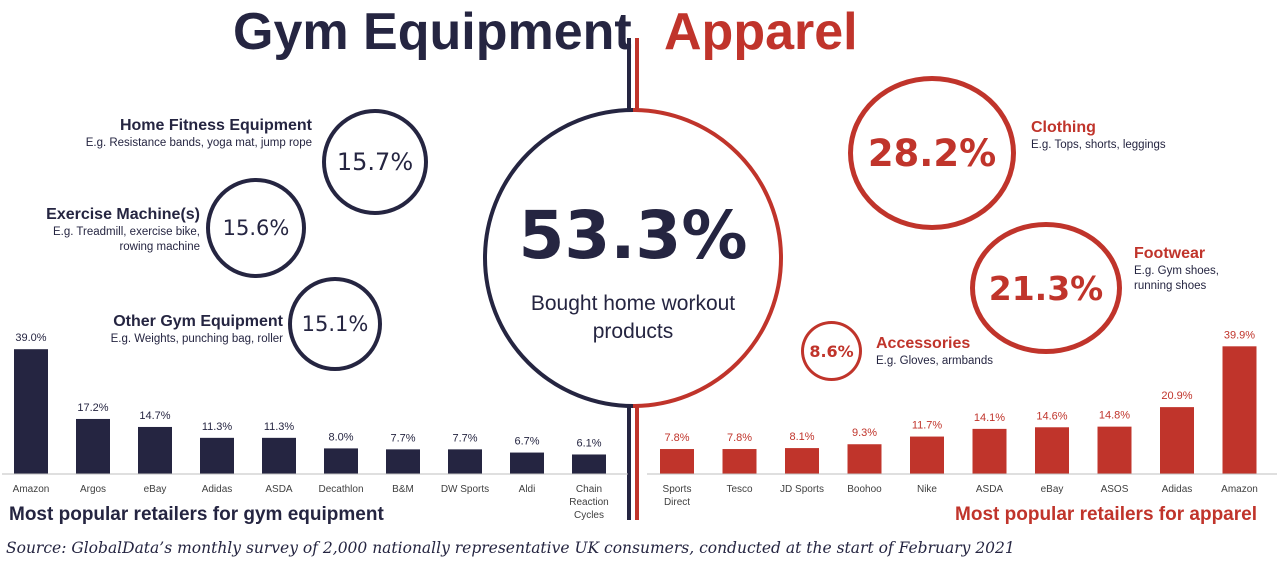 Image resolution: width=1279 pixels, height=566 pixels. I want to click on center-label-line1: Bought home workout, so click(633, 303).